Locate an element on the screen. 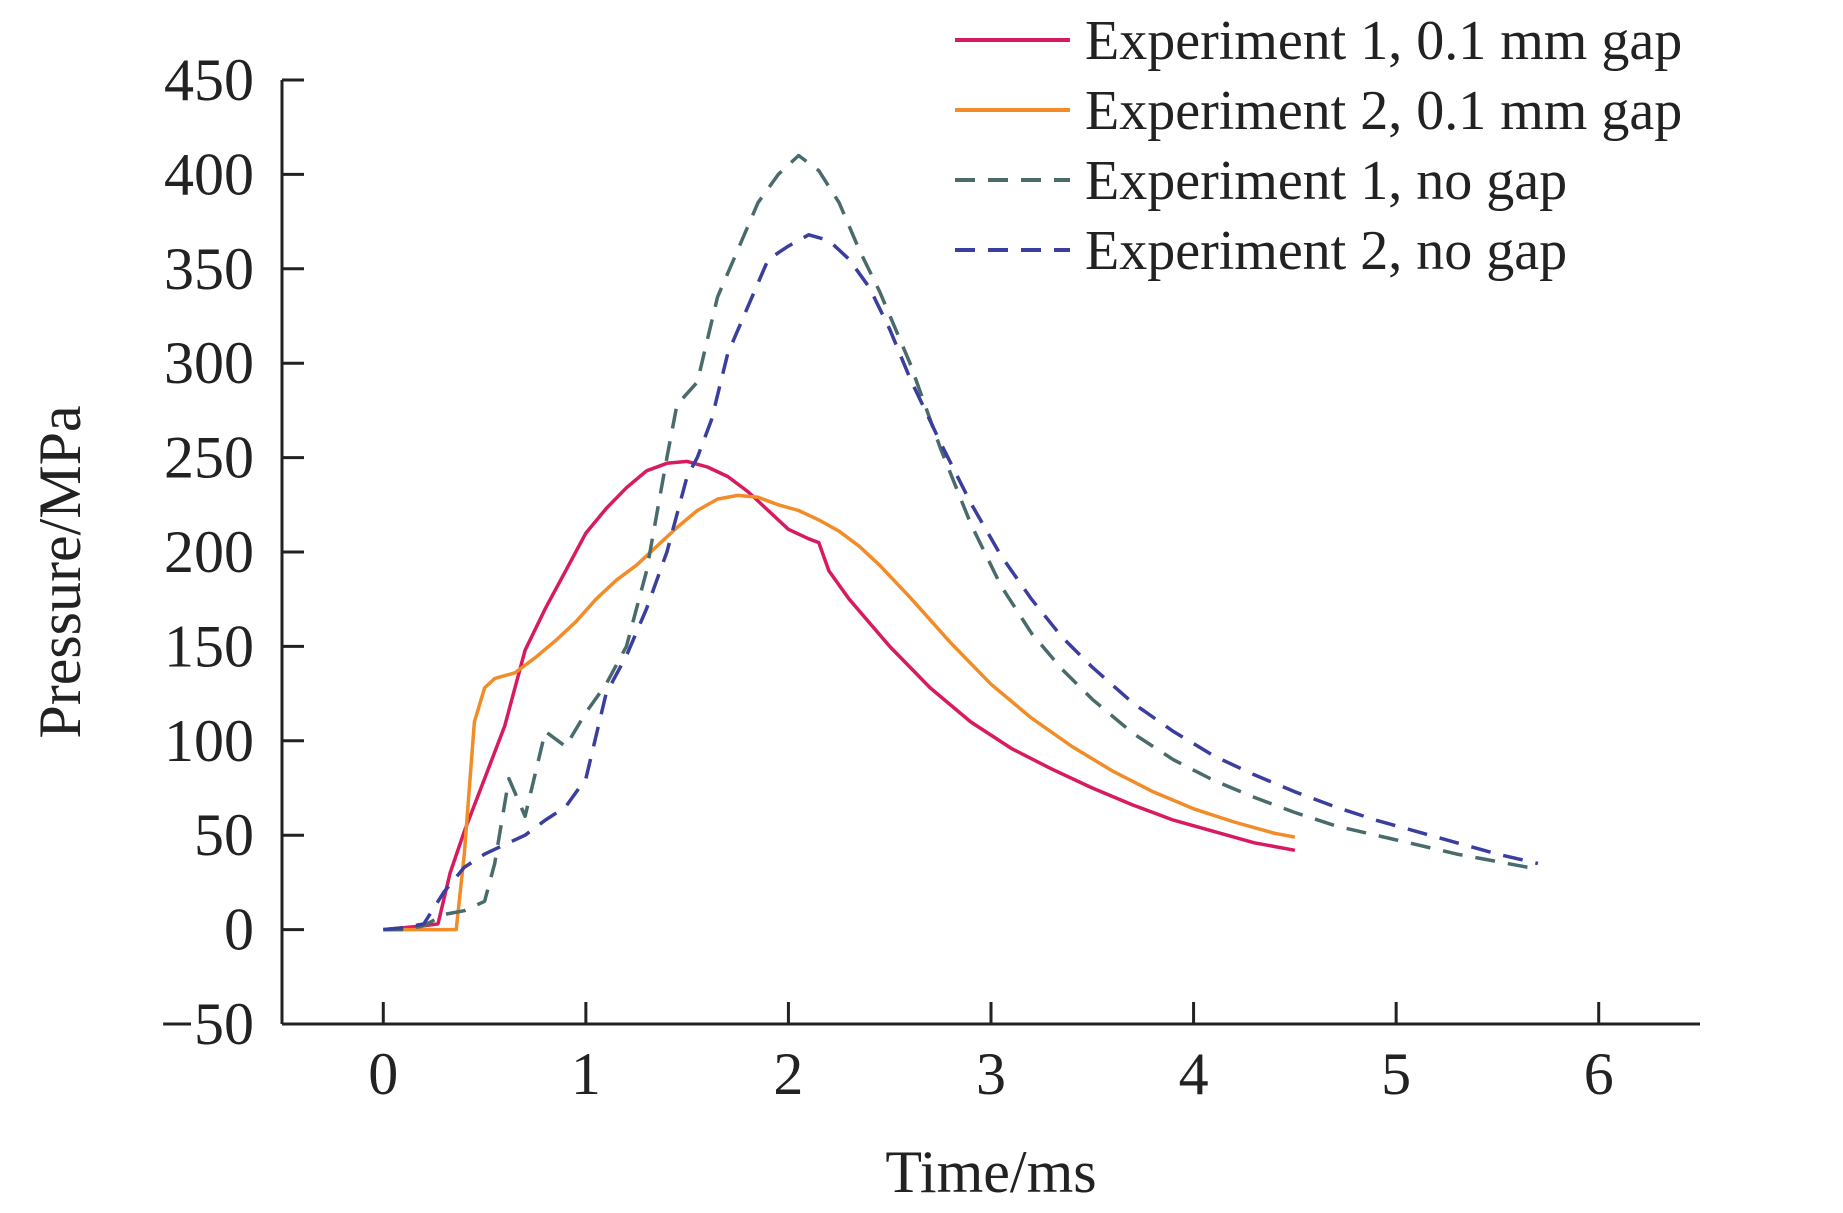  legend-label: Experiment 2, no gap is located at coordinates (1326, 251).